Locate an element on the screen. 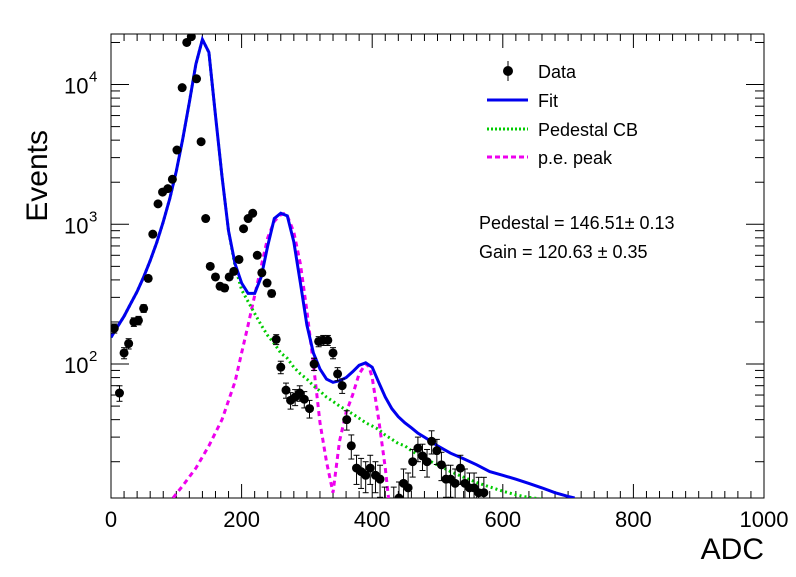  legend-label: Data is located at coordinates (557, 72).